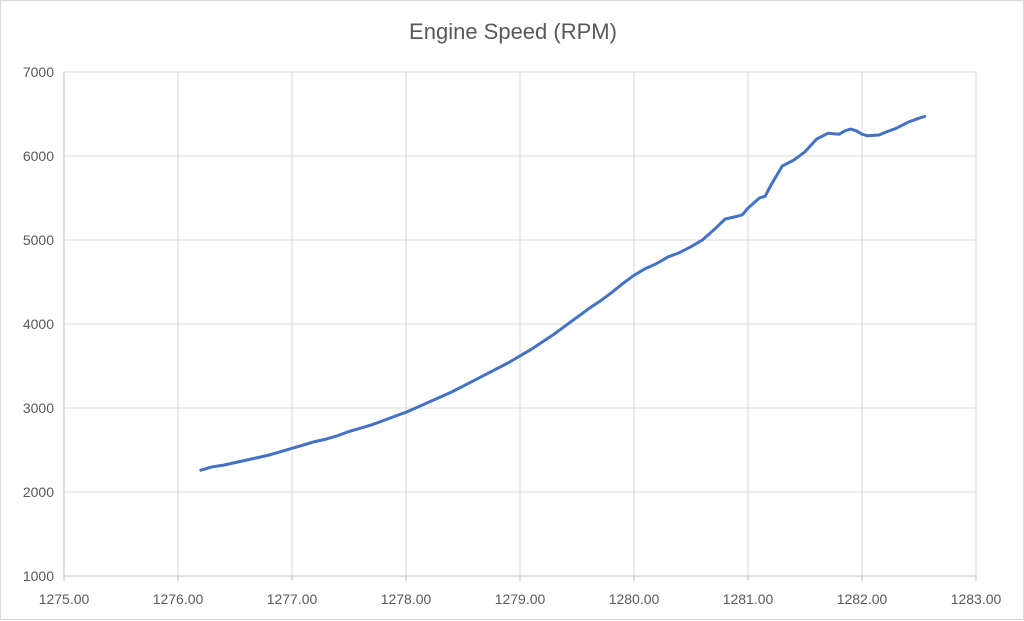 The width and height of the screenshot is (1024, 621). I want to click on x-tick-label: 1279.00, so click(520, 599).